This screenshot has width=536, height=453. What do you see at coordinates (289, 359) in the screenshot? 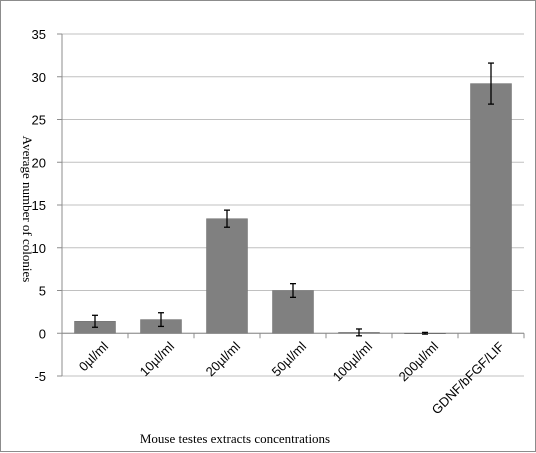
I see `x-tick-label: 50µl/ml` at bounding box center [289, 359].